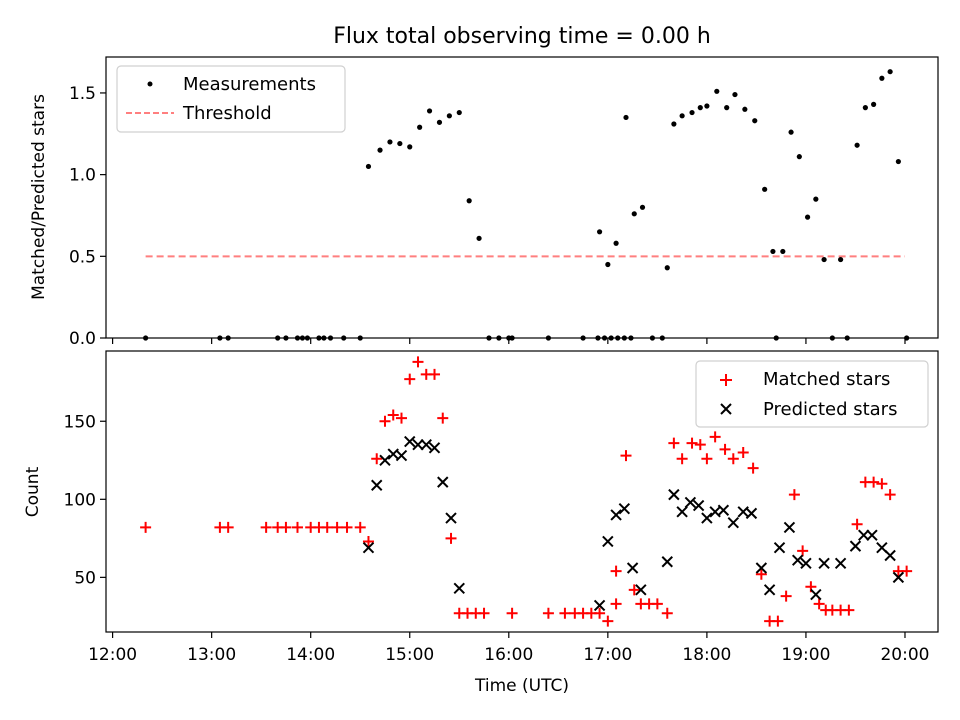  What do you see at coordinates (150, 84) in the screenshot?
I see `legend-measurements-marker` at bounding box center [150, 84].